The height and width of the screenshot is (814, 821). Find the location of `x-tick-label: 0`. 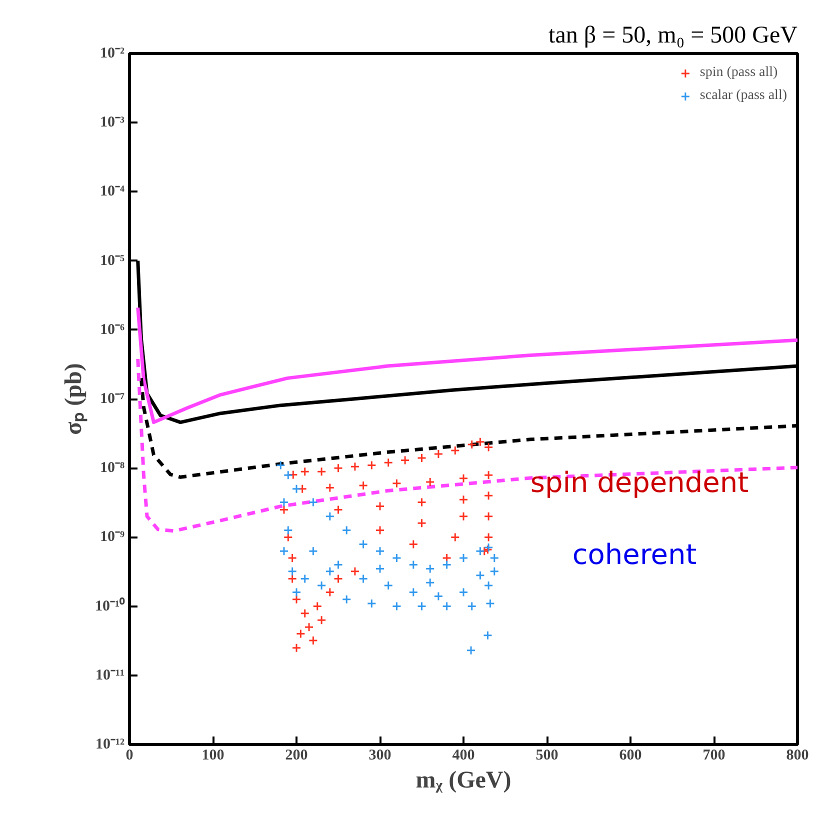

x-tick-label: 0 is located at coordinates (130, 756).